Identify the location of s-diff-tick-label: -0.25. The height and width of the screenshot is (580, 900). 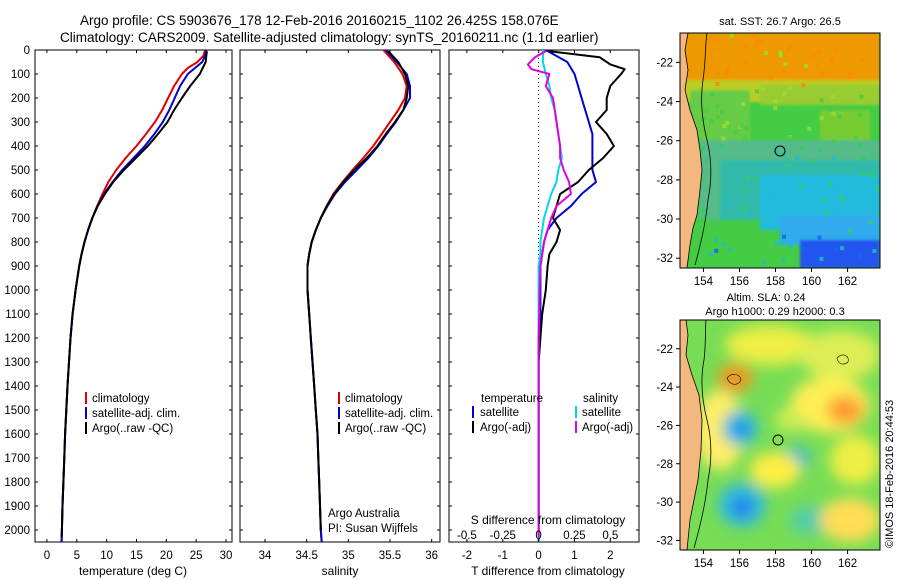
(503, 536).